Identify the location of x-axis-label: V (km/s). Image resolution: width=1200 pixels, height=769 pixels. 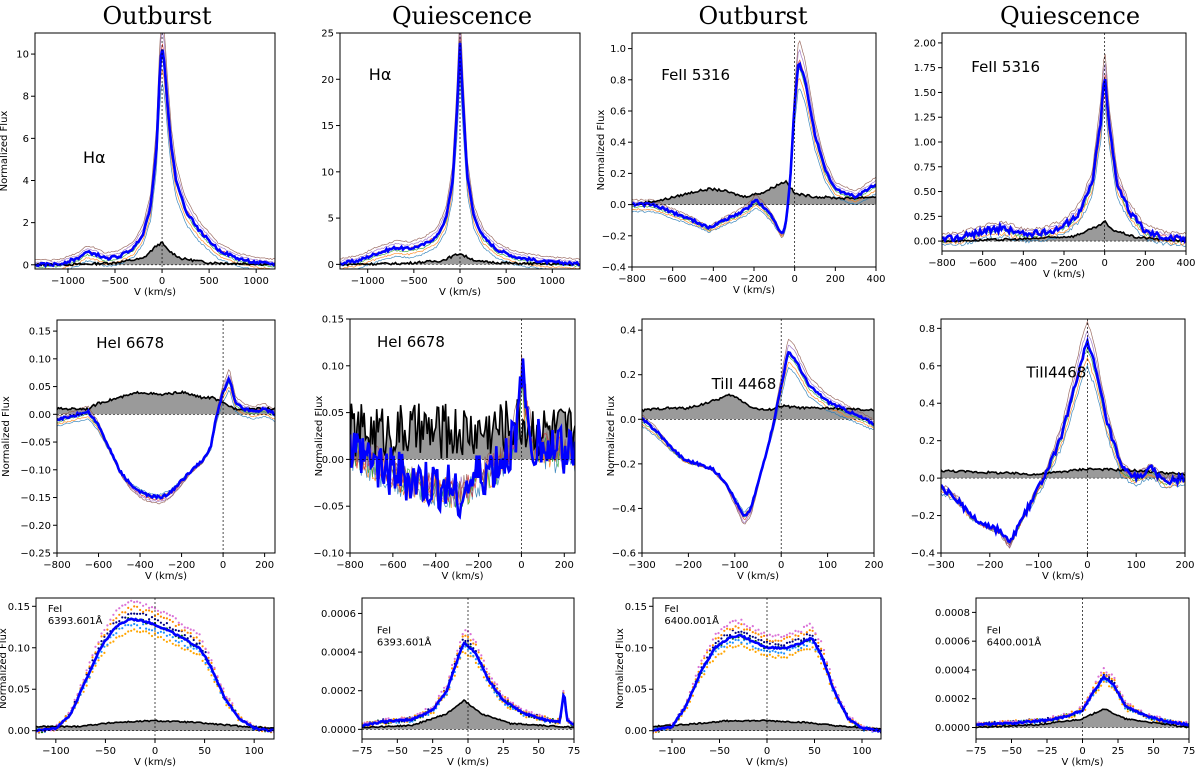
(1083, 762).